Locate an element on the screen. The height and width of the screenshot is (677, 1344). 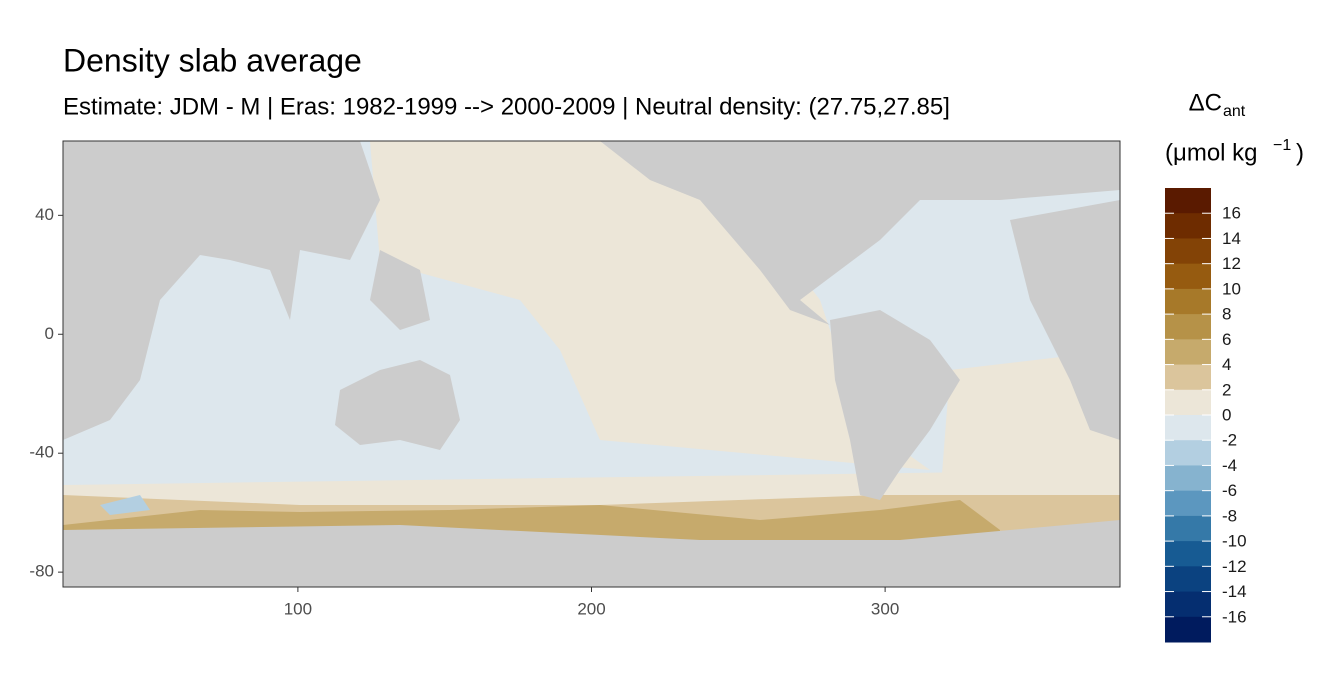
colorbar-label: -12 is located at coordinates (1234, 566).